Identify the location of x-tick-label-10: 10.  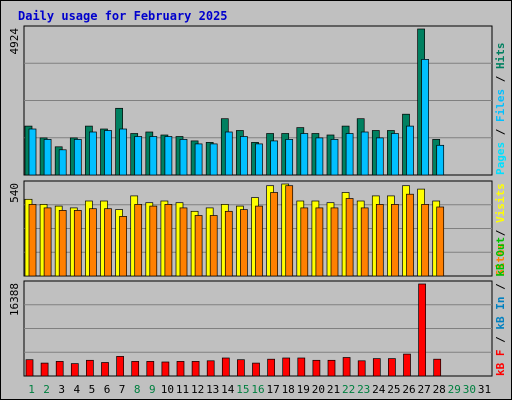
(167, 389).